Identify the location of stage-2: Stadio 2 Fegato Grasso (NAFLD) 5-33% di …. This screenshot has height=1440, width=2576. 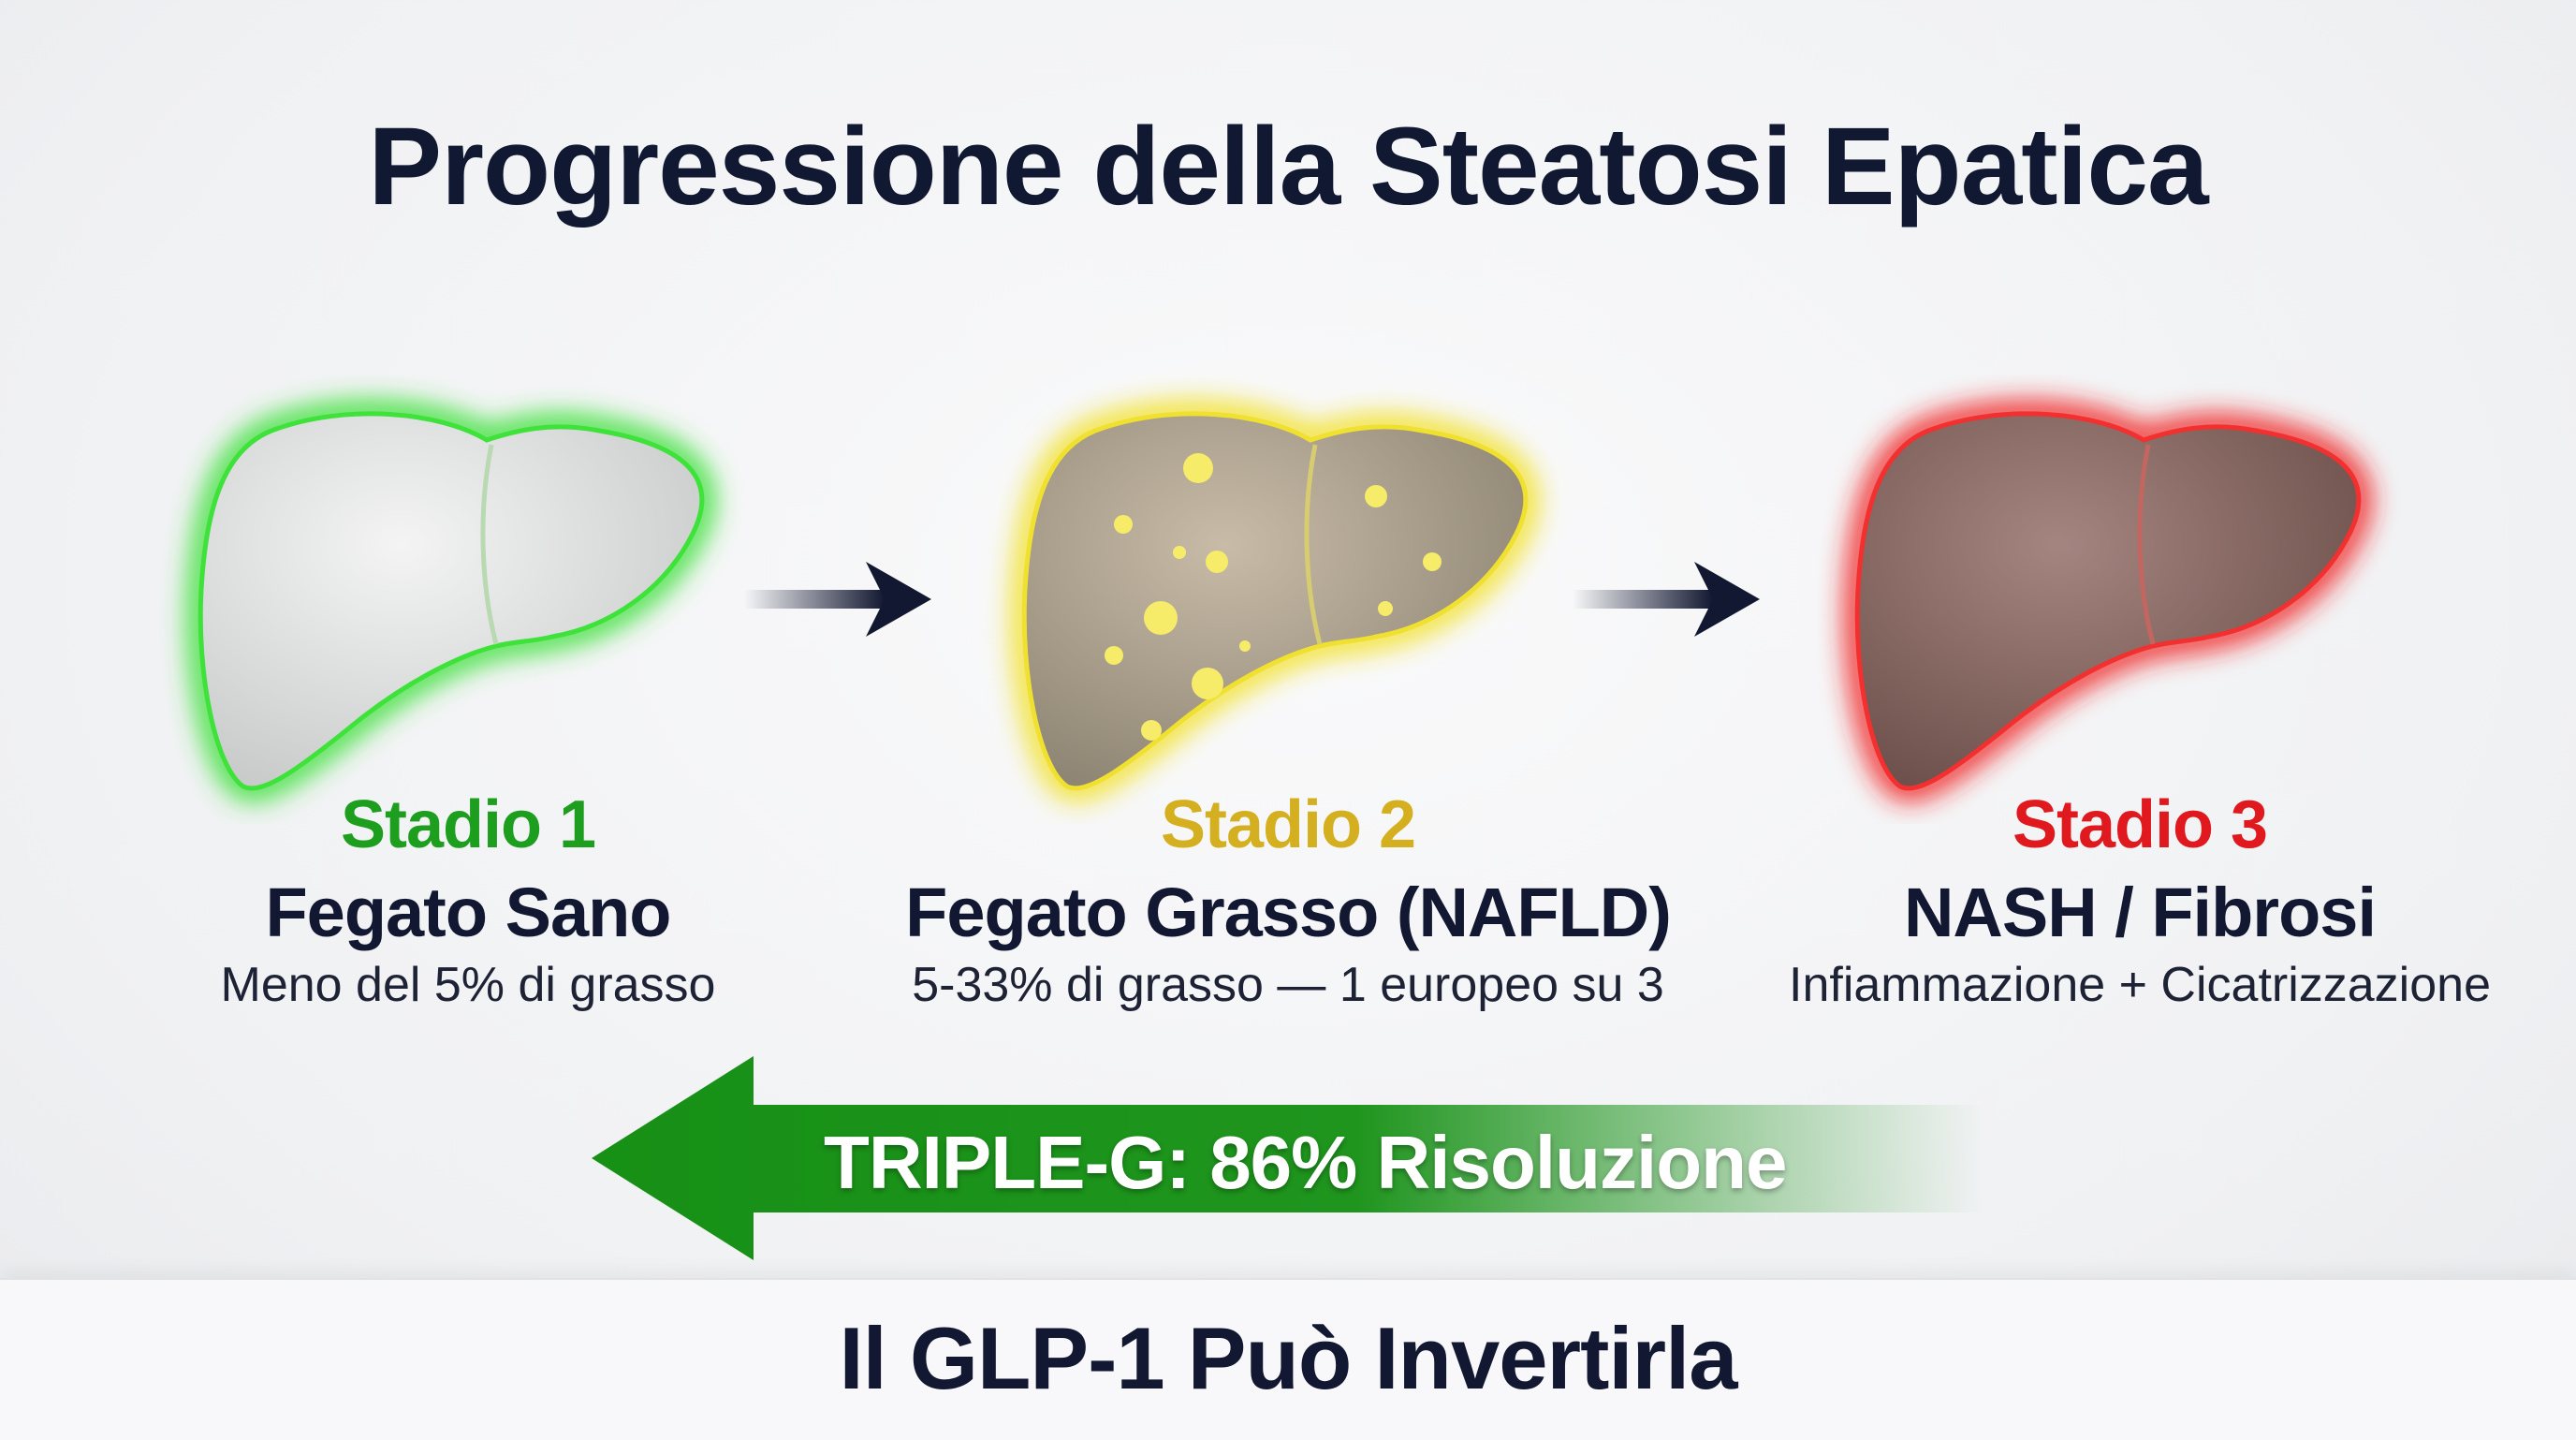
(1288, 899).